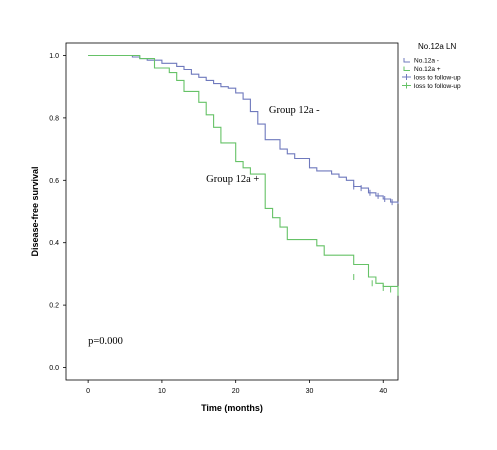 The width and height of the screenshot is (497, 450). What do you see at coordinates (57, 212) in the screenshot?
I see `y-axis: 0.0 0.2 0.4 0.6 0.8 1.0` at bounding box center [57, 212].